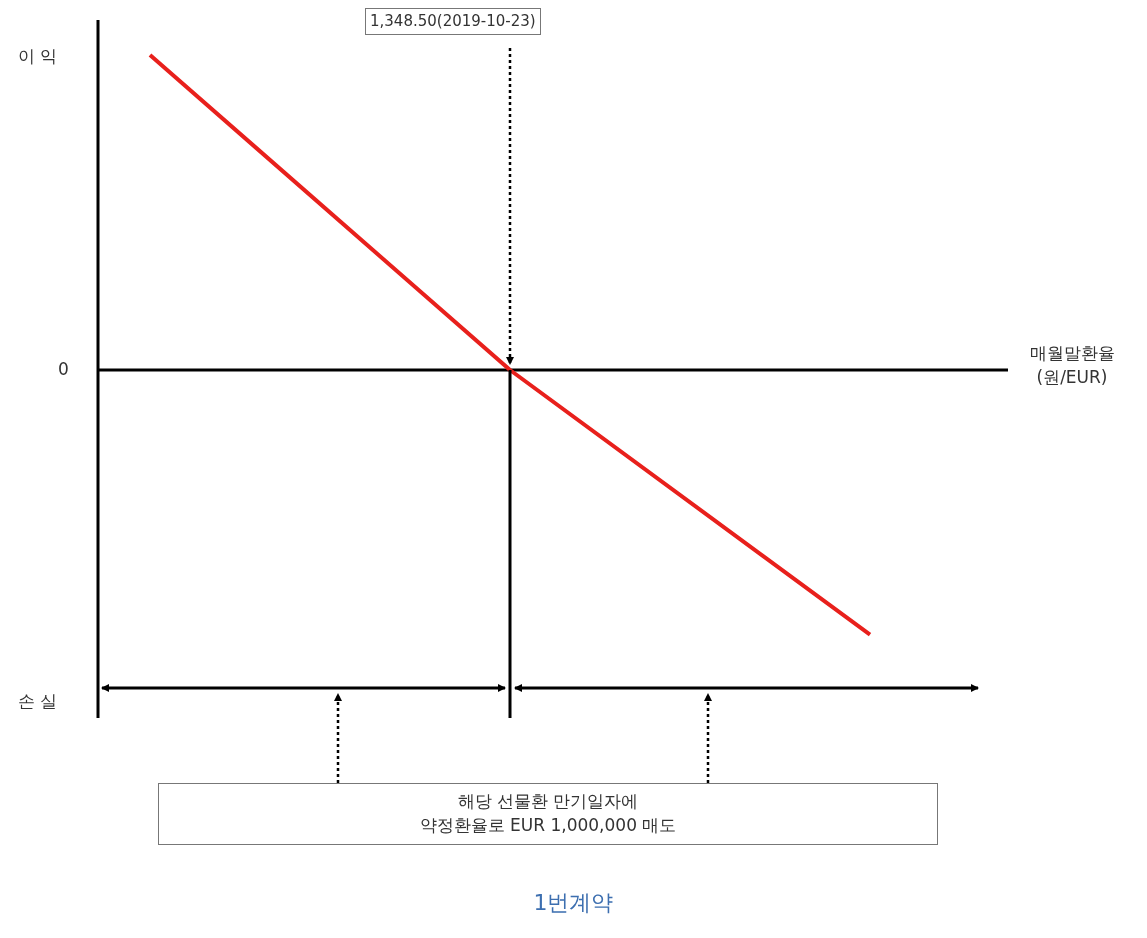 The image size is (1147, 938). I want to click on x-axis-title: 매월말환율 (원/EUR), so click(1072, 365).